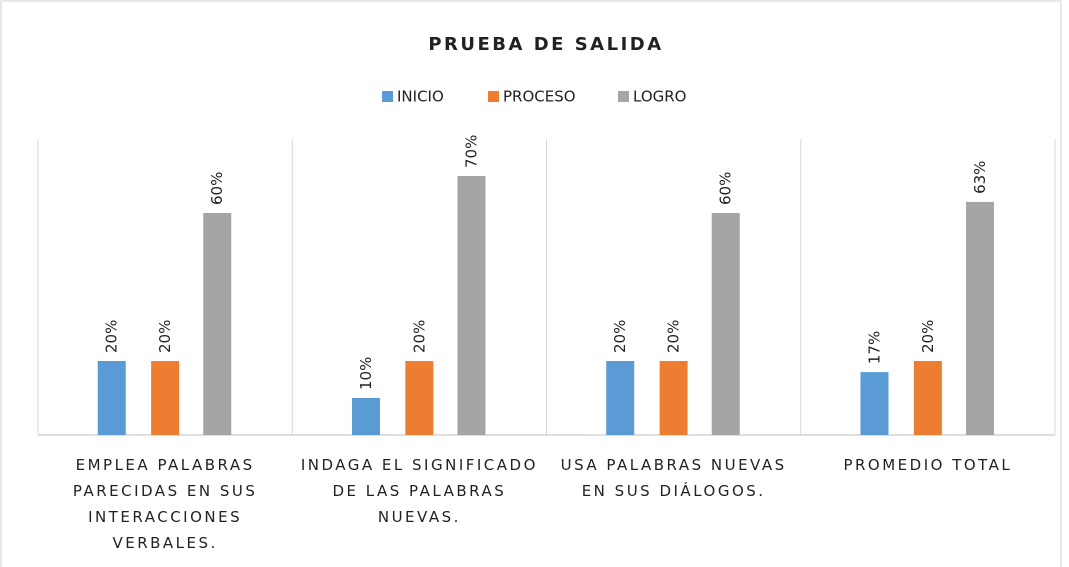 This screenshot has width=1069, height=567. Describe the element at coordinates (366, 373) in the screenshot. I see `data-label: 10%` at that location.